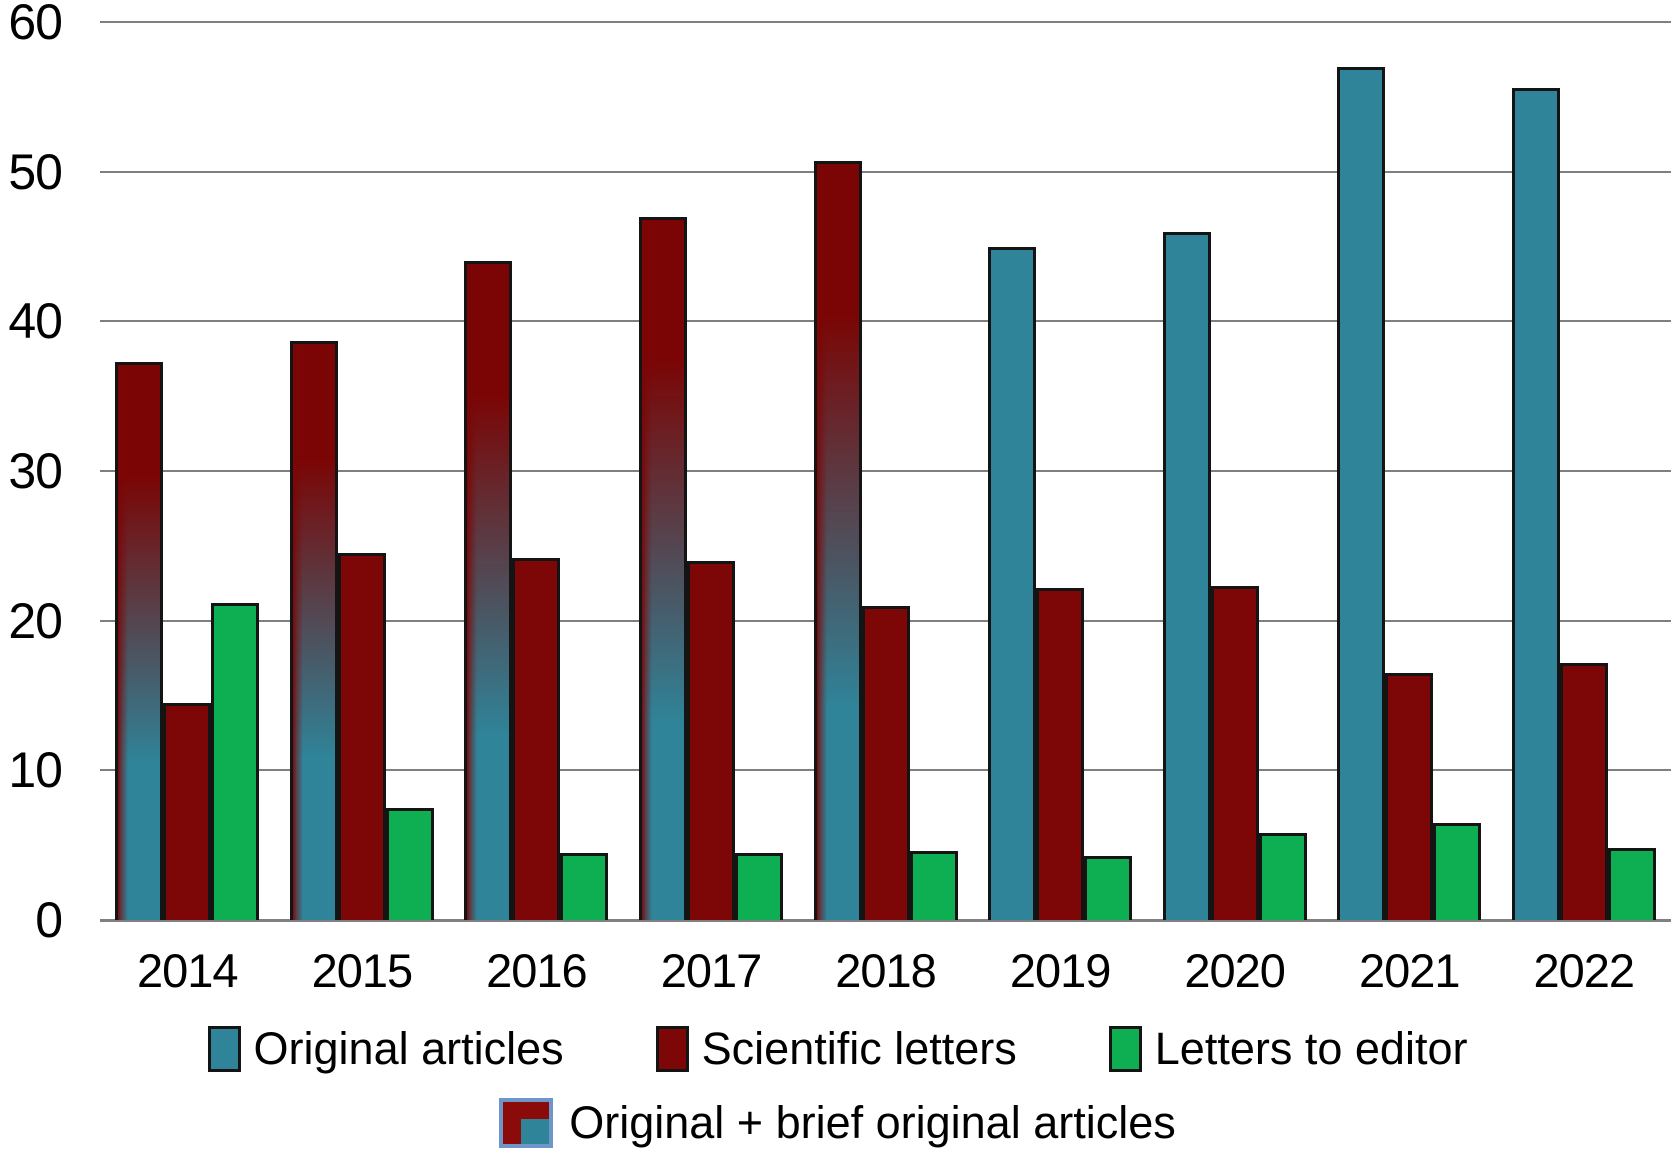  What do you see at coordinates (235, 761) in the screenshot?
I see `bar-letters-to-editor-2014` at bounding box center [235, 761].